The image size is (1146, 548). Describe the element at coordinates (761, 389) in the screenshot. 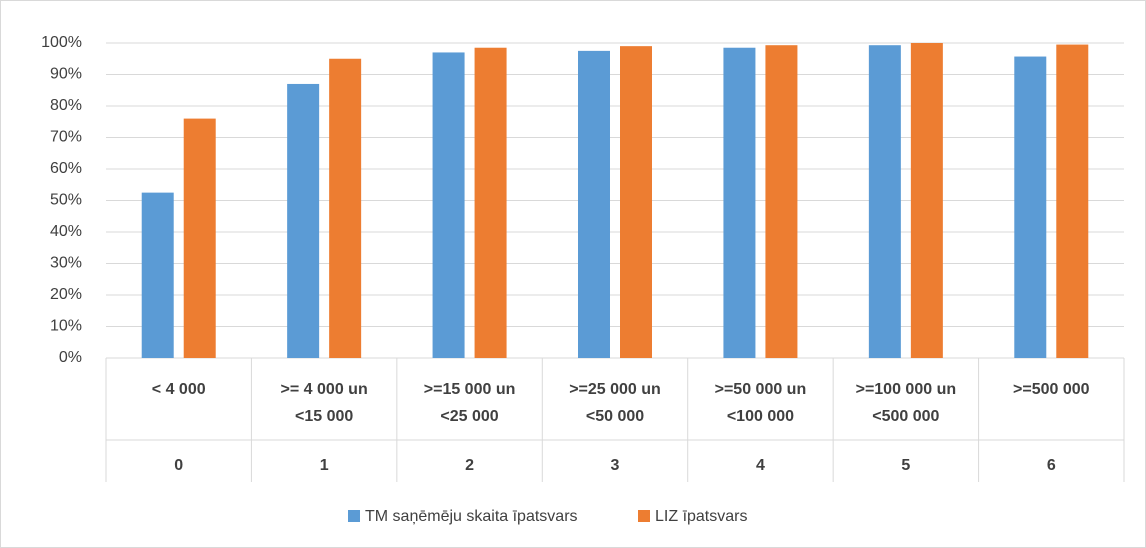

I see `x-tick-label: >=50 000 un` at that location.